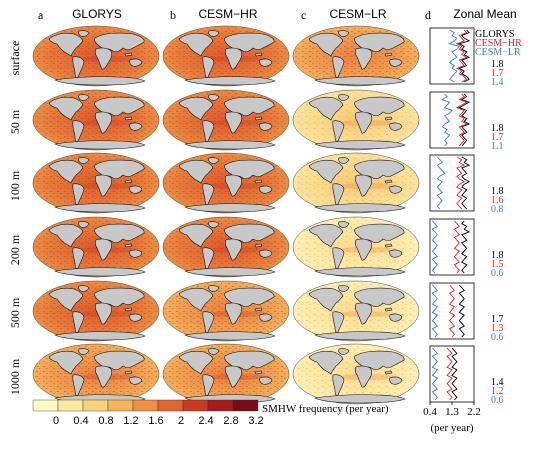  What do you see at coordinates (497, 328) in the screenshot?
I see `global-mean-cesm-hr: 1.3` at bounding box center [497, 328].